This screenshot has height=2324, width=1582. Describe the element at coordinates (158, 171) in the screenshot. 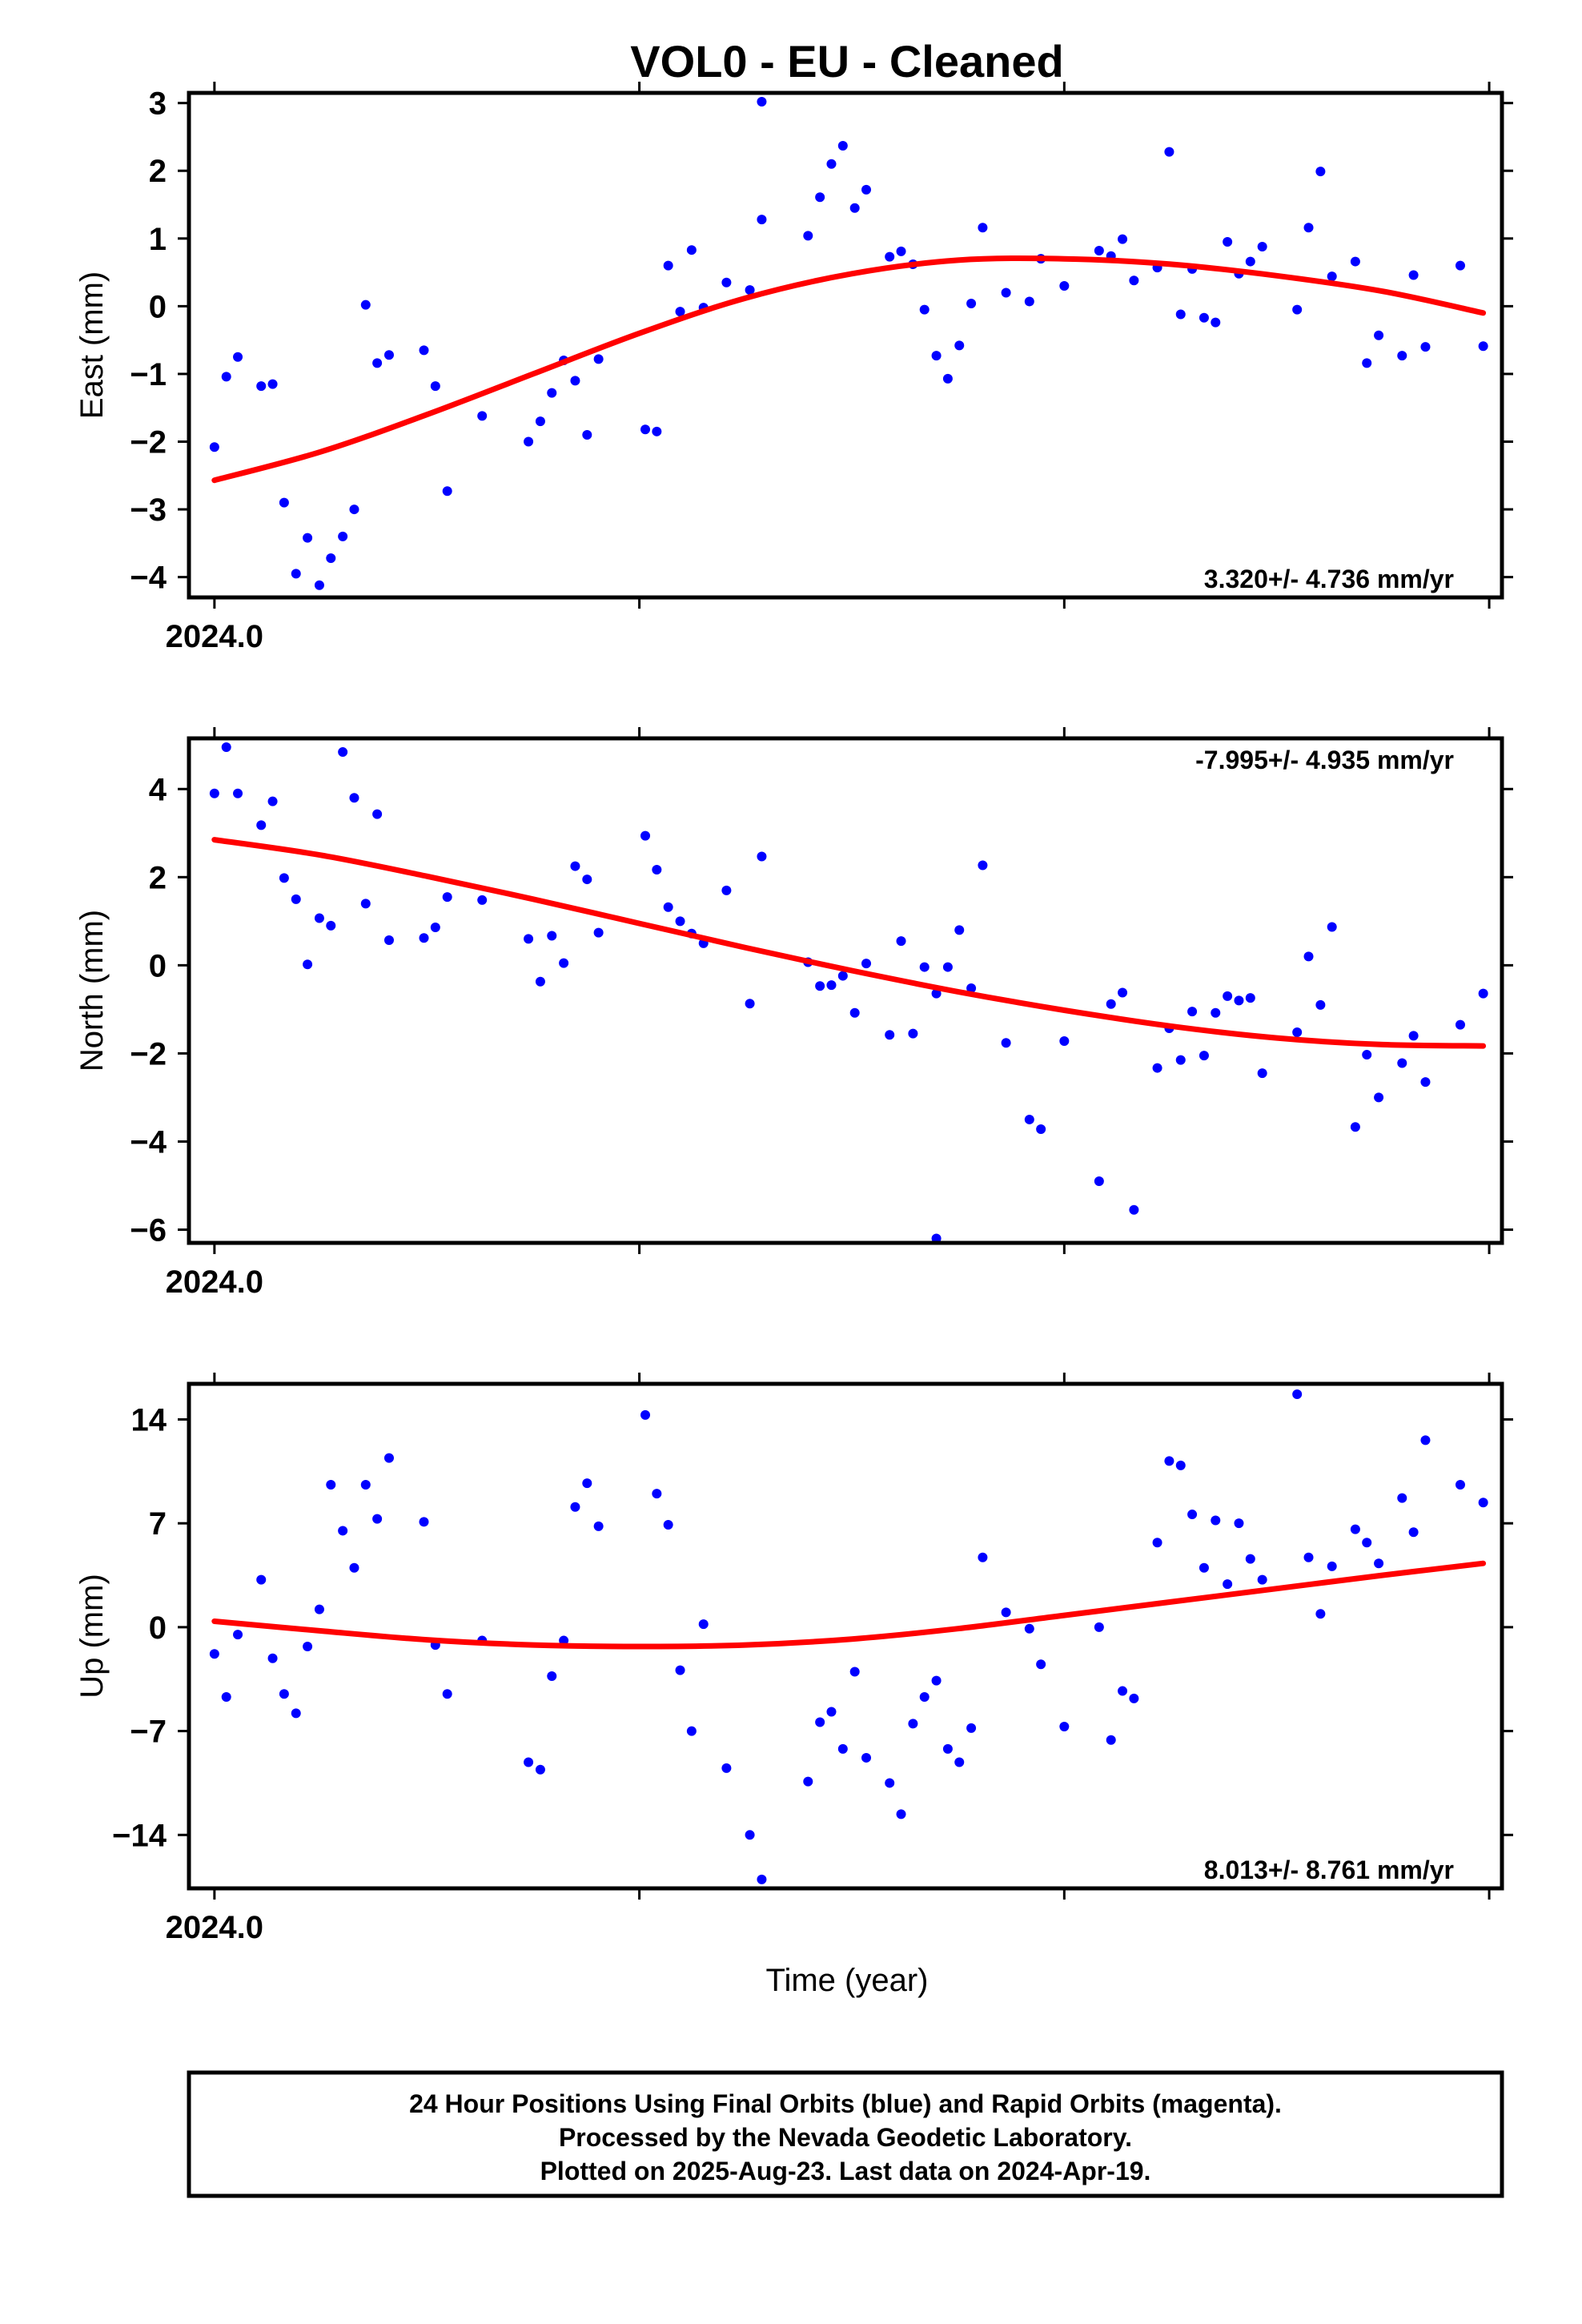

I see `east-ytick-label: 2` at that location.